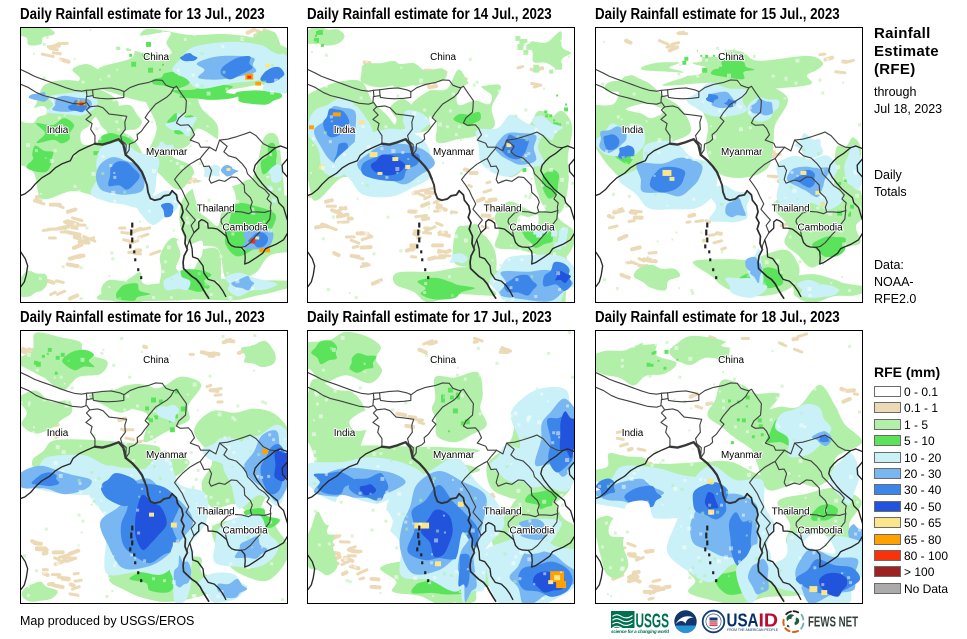  I want to click on svg-text: FROM THE AMERICAN PEOPLE, so click(752, 630).